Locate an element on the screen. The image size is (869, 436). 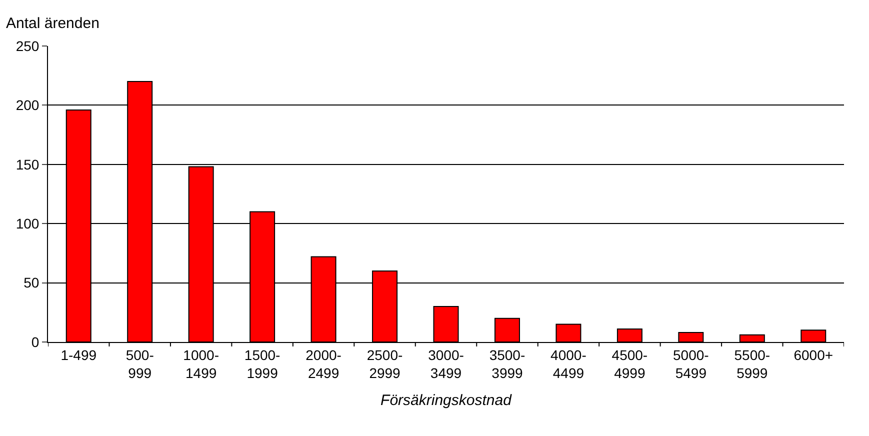
x-tick-label: 2500- 2999 is located at coordinates (385, 363).